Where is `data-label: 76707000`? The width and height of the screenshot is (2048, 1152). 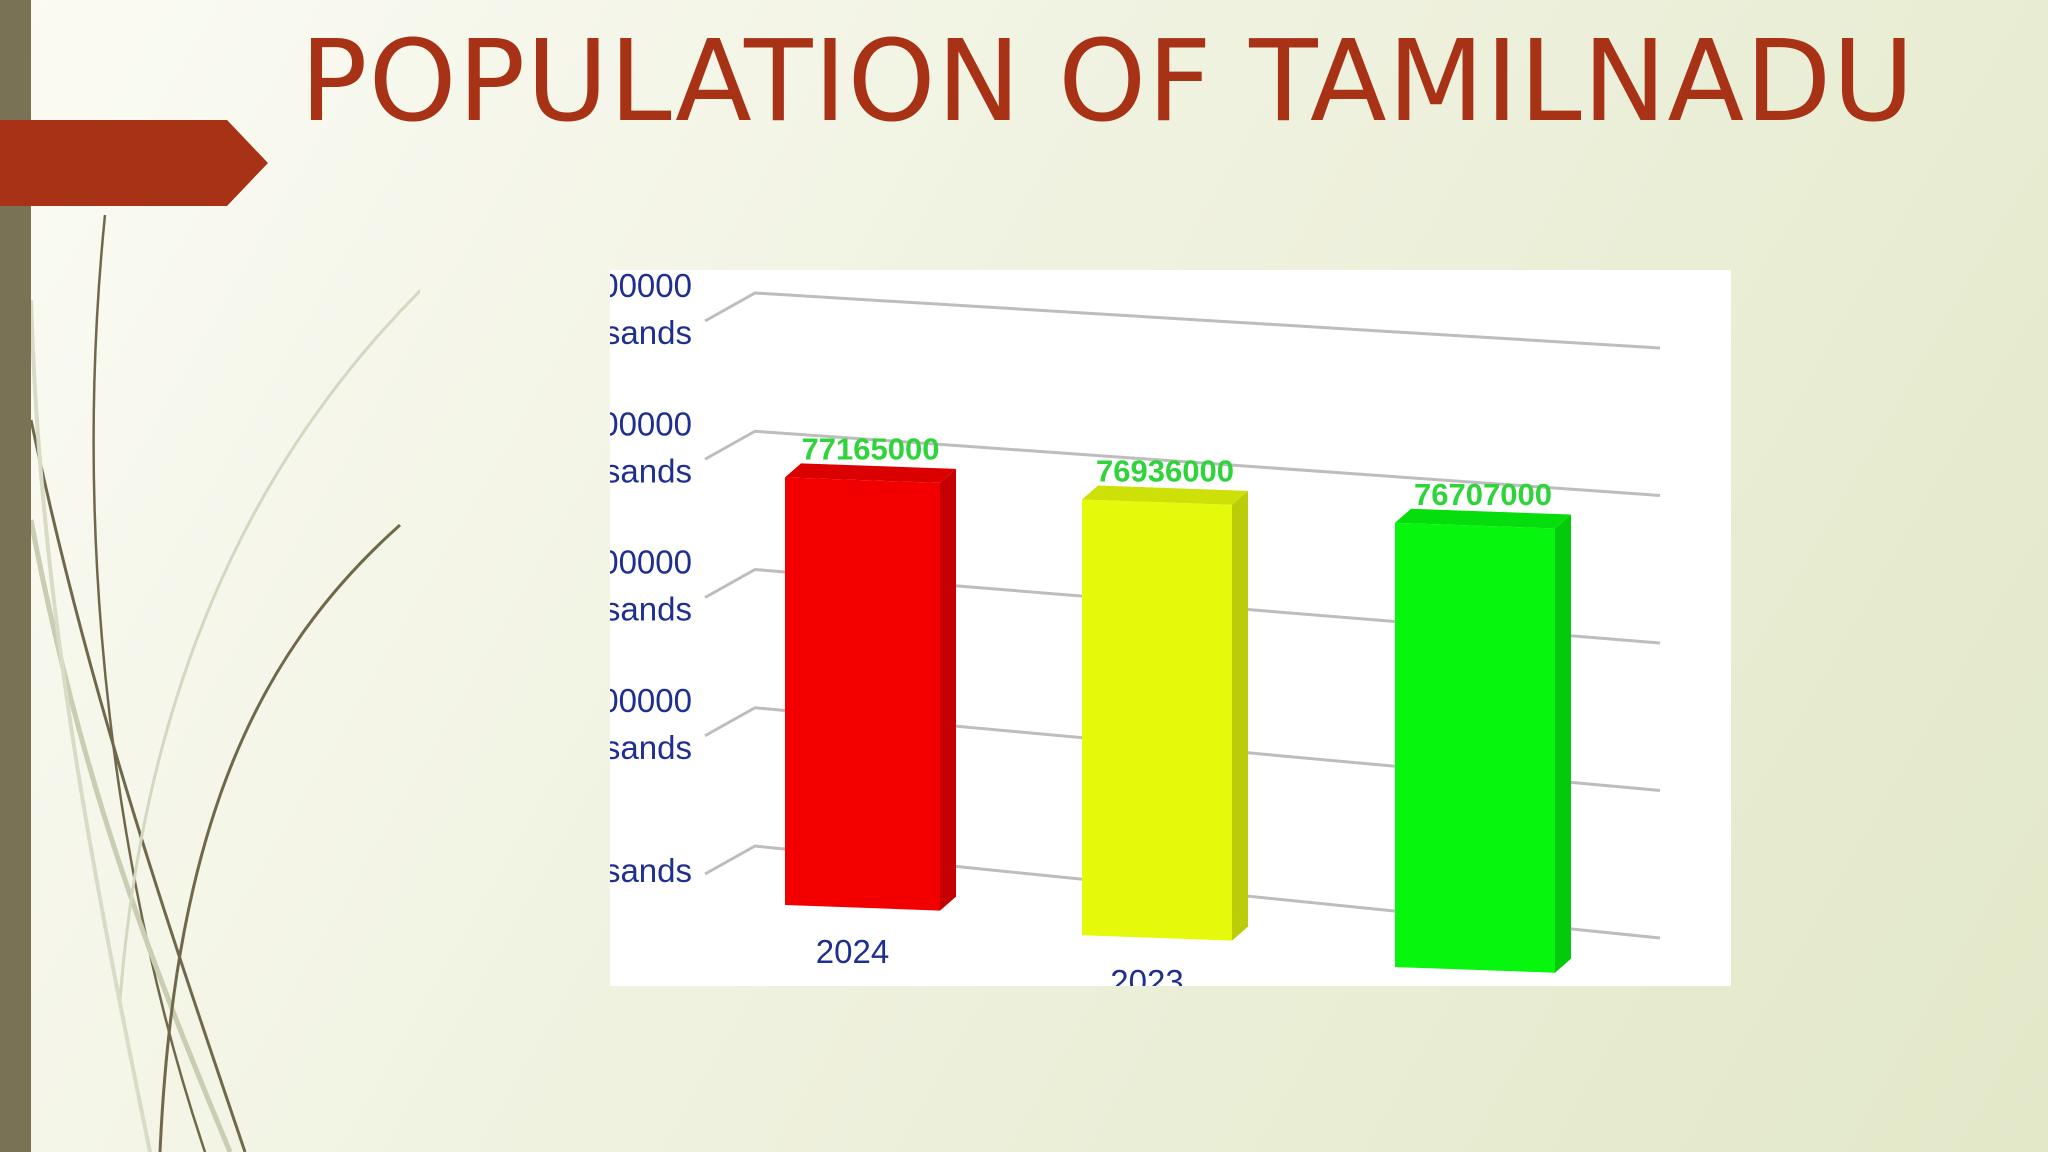
data-label: 76707000 is located at coordinates (1483, 494).